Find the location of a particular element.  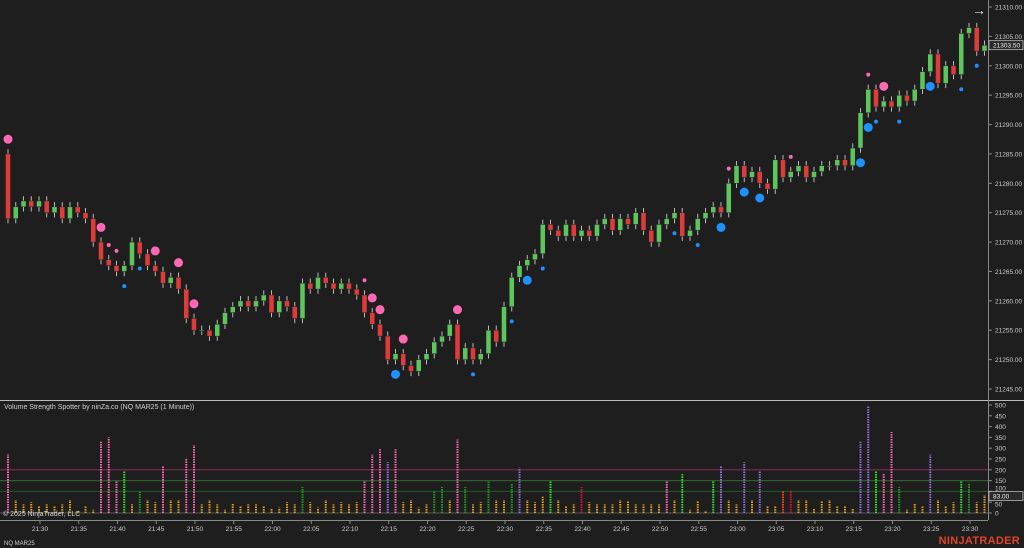

time-tick-label: 21:40 is located at coordinates (117, 529).